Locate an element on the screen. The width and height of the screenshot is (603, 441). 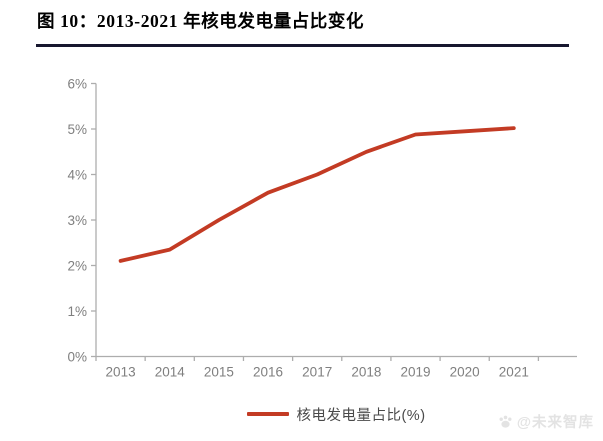
x-tick-label: 2015 is located at coordinates (219, 372).